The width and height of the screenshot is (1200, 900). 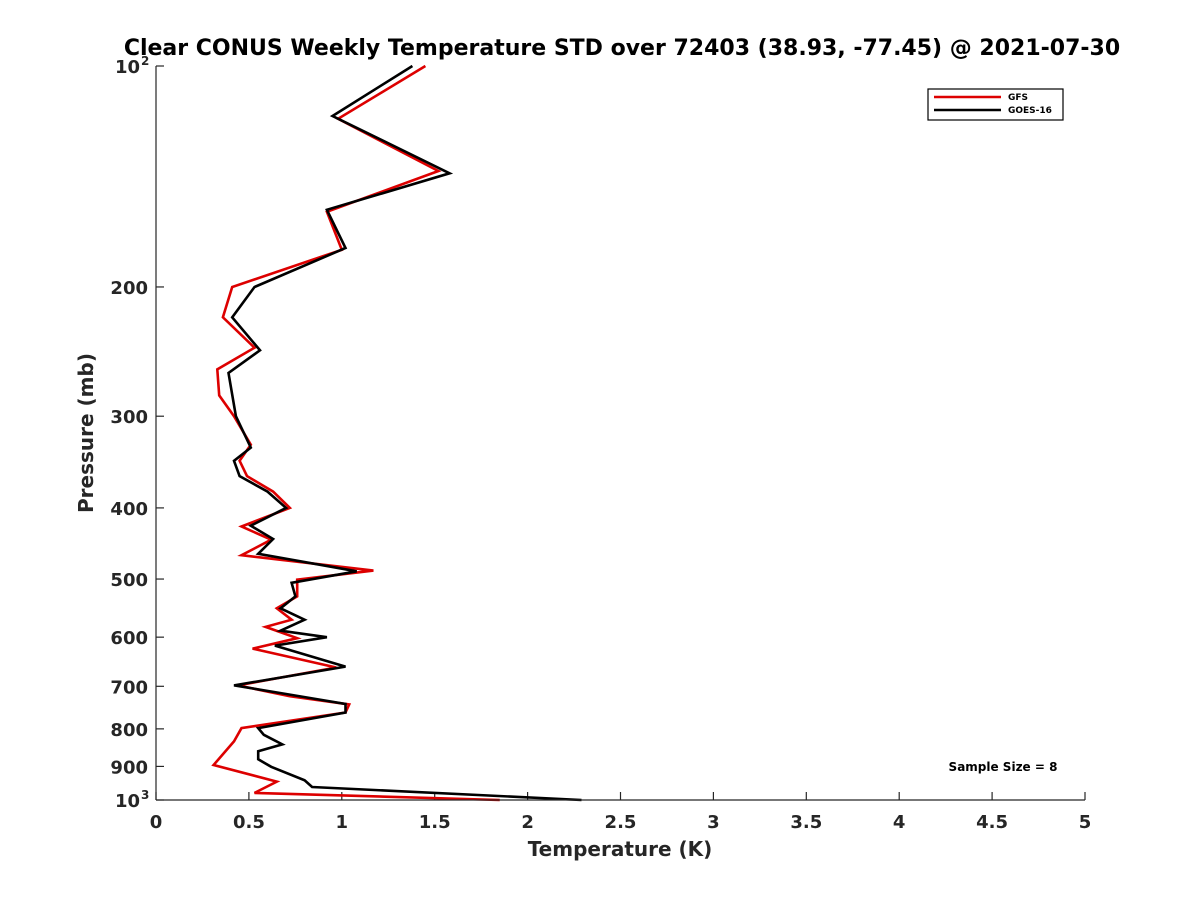 I want to click on y-tick-label: 200, so click(x=129, y=288).